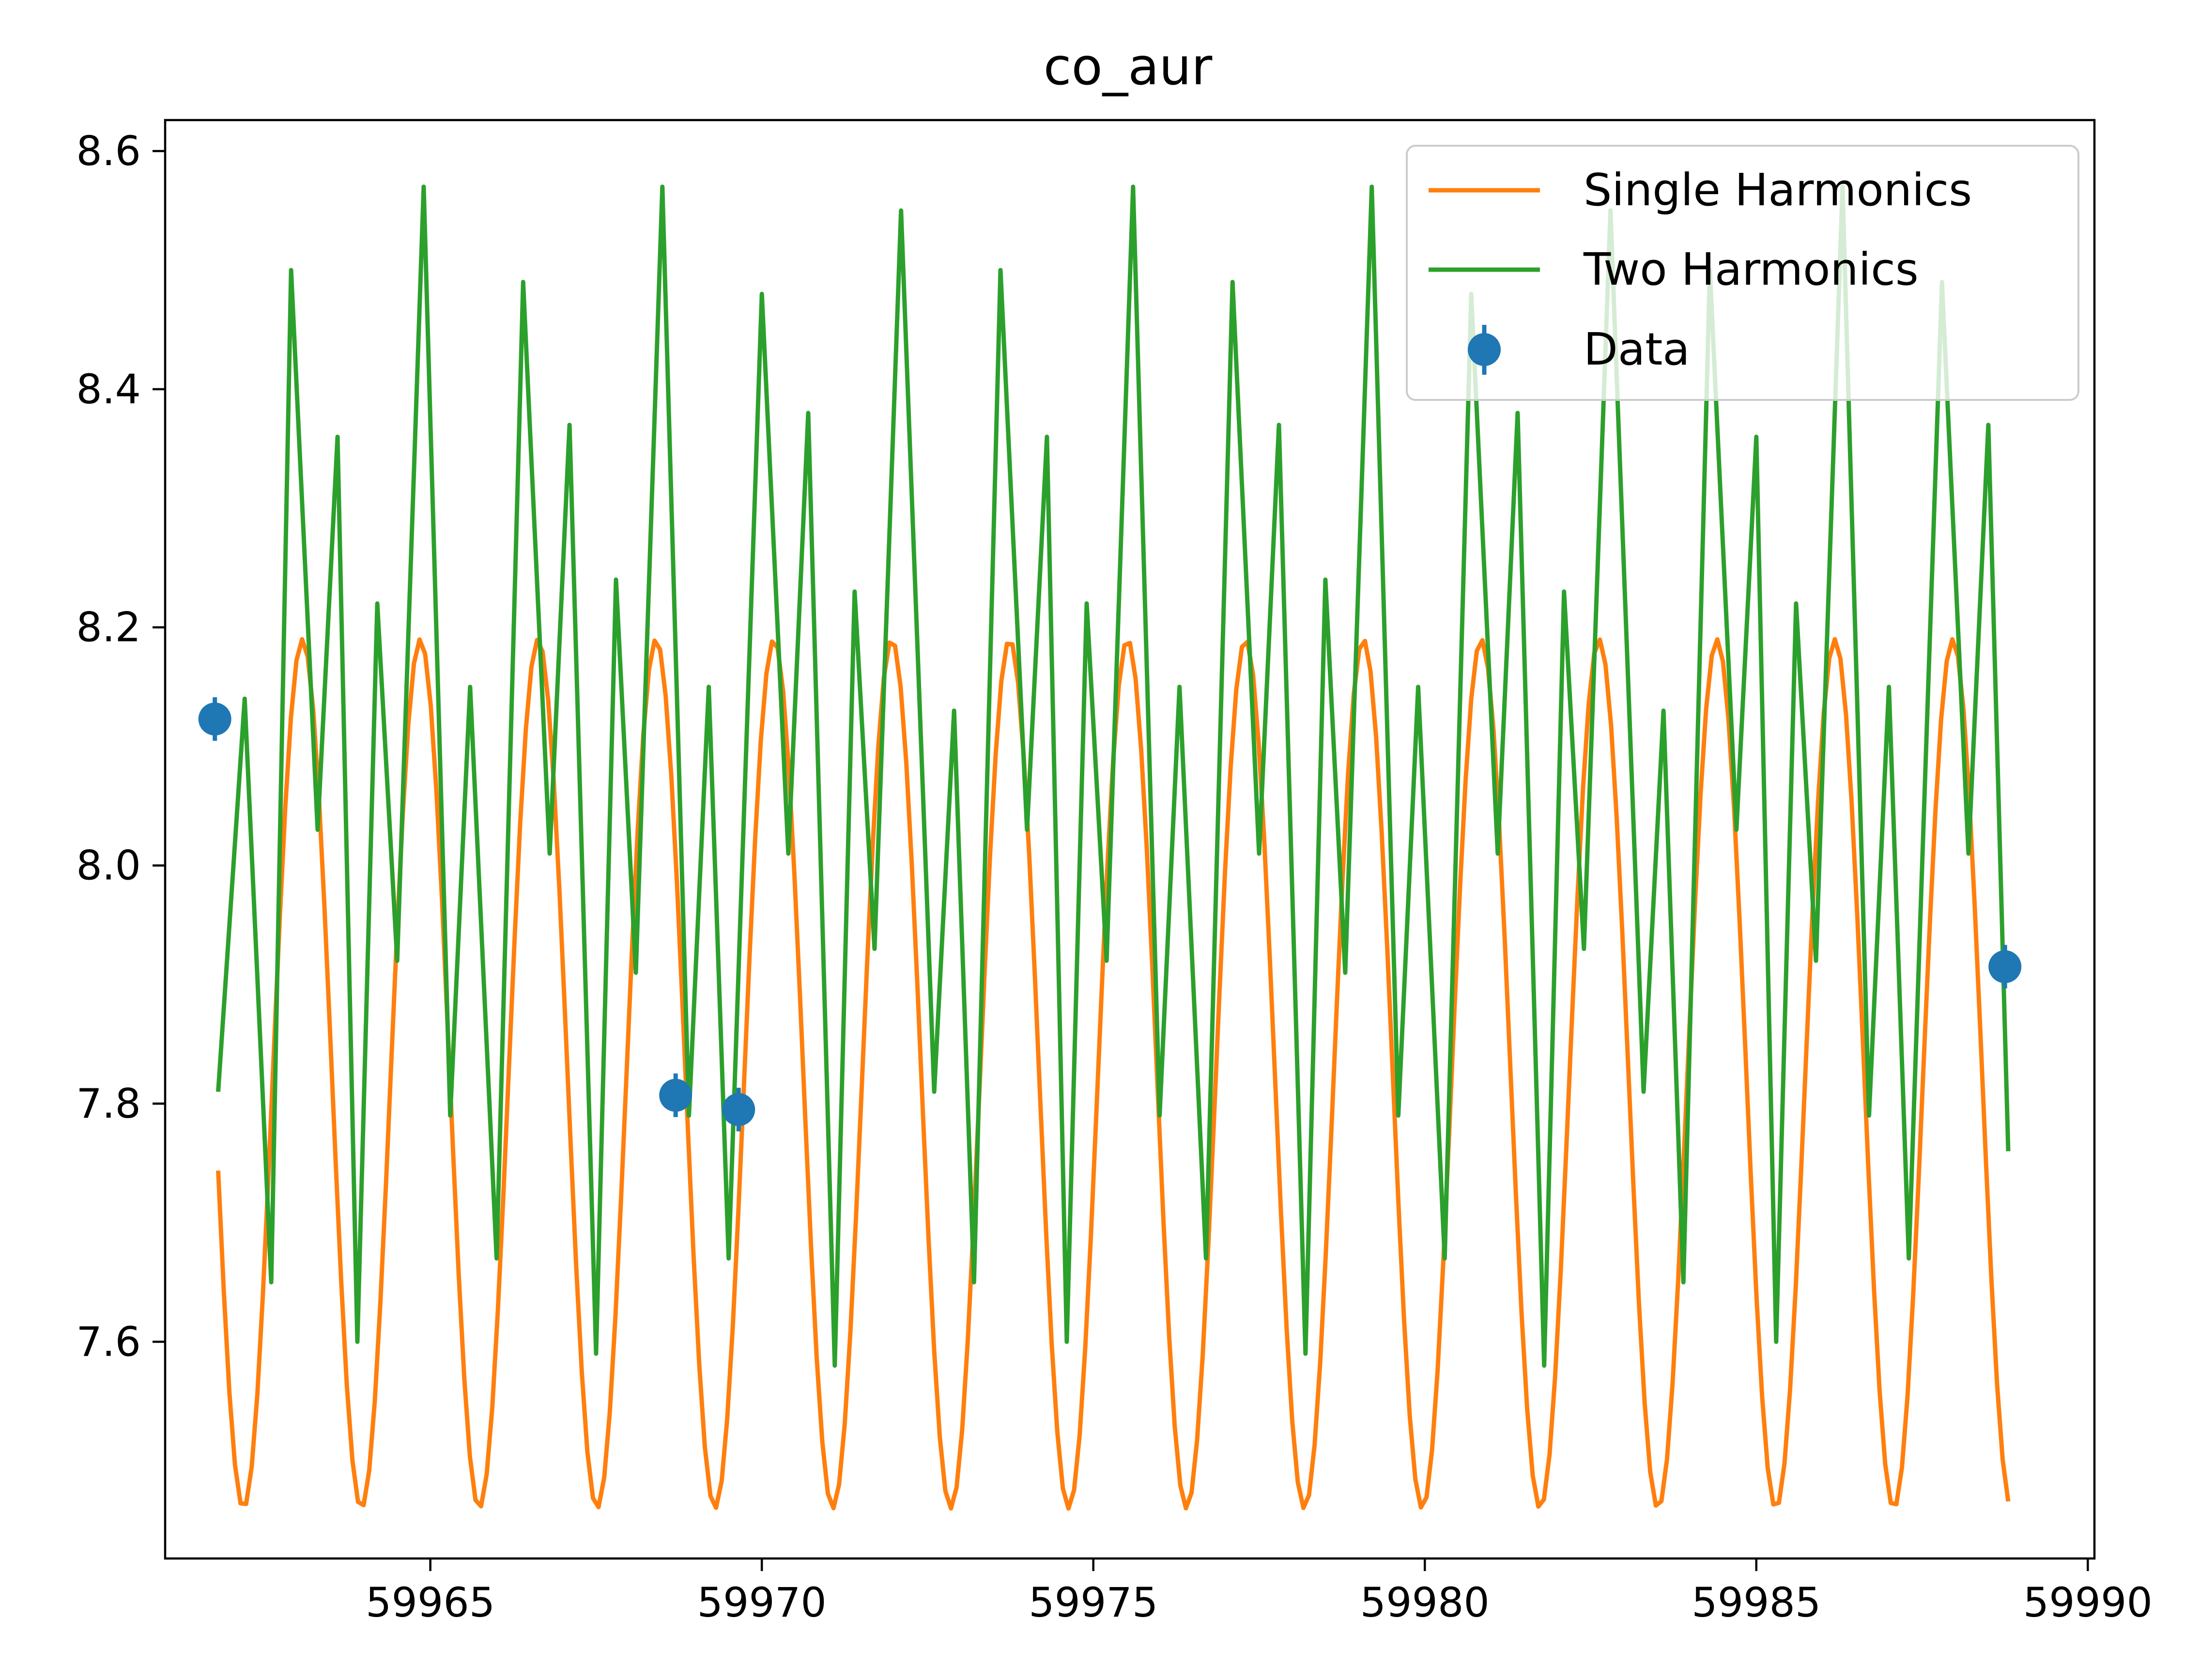 The width and height of the screenshot is (2200, 1680). I want to click on legend: Single Harmonics Two Harmonics Data, so click(1742, 273).